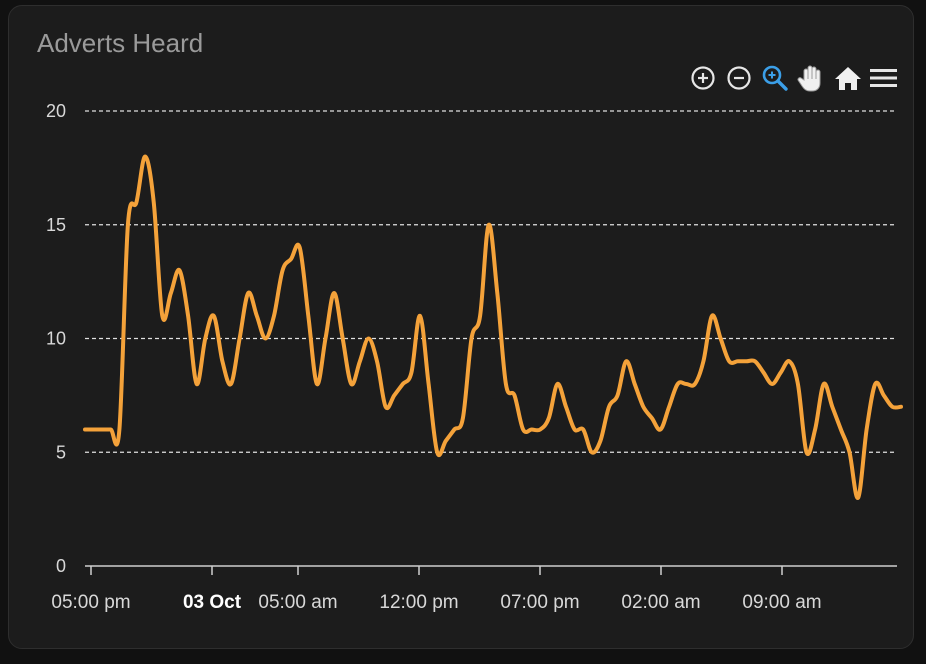  What do you see at coordinates (61, 452) in the screenshot?
I see `y-tick-label: 5` at bounding box center [61, 452].